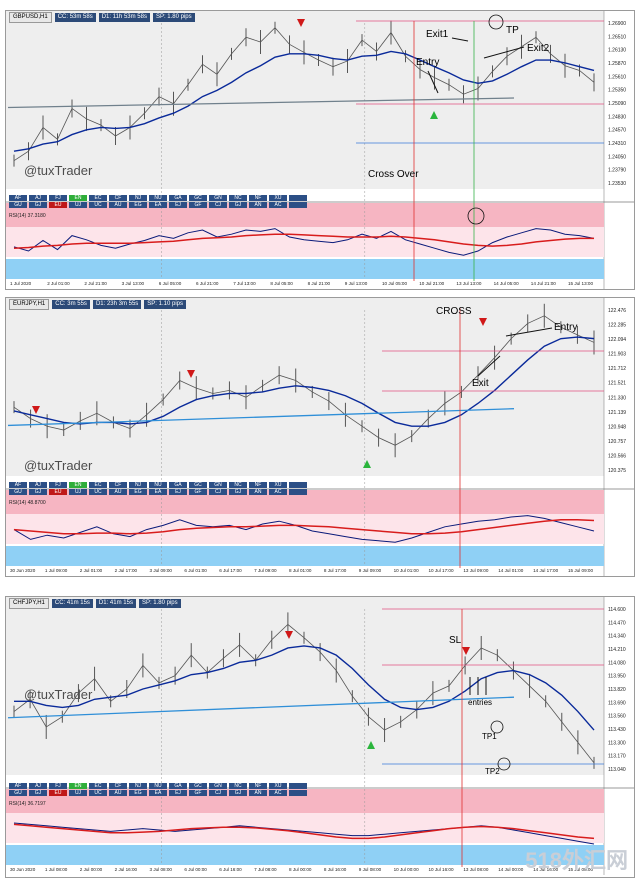  I want to click on symbol-label: EURJPY,H1, so click(29, 304).